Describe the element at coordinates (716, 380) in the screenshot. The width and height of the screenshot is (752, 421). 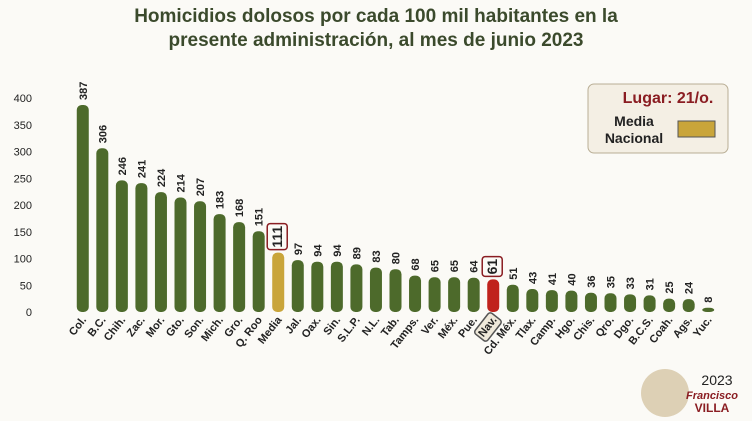
I see `logo-year: 2023` at that location.